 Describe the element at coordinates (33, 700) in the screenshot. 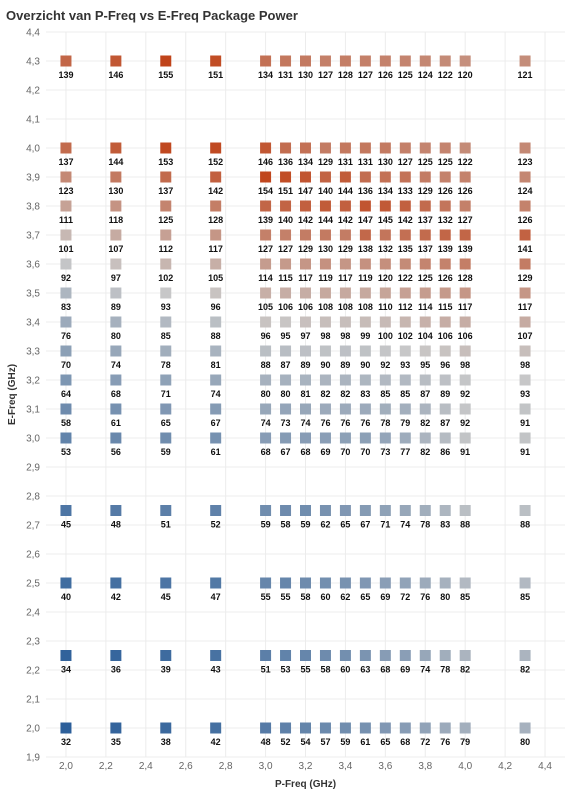

I see `y-tick-label: 2,1` at that location.